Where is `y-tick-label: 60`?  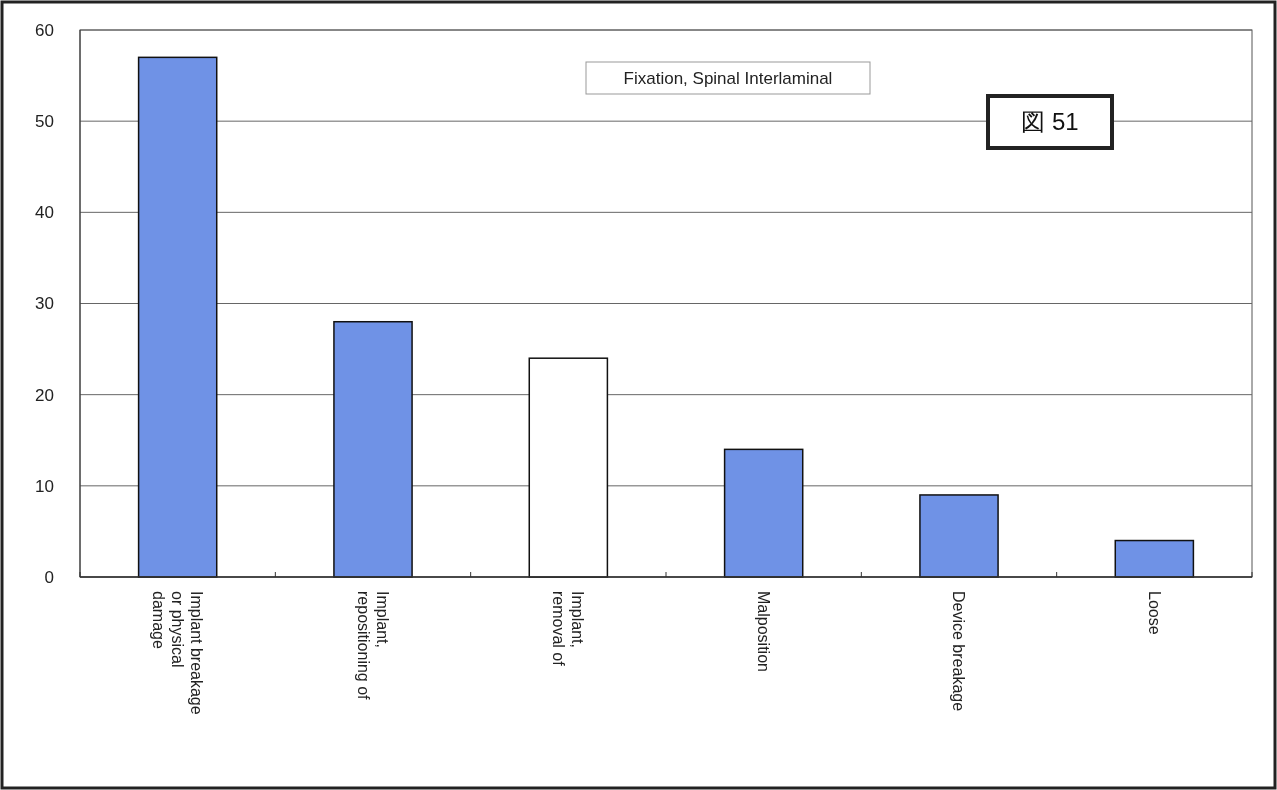 y-tick-label: 60 is located at coordinates (44, 30).